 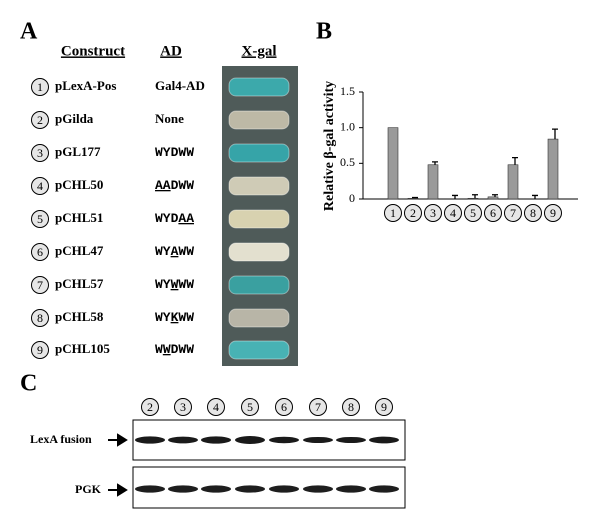 I want to click on ad-text: WWDWW, so click(x=174, y=349).